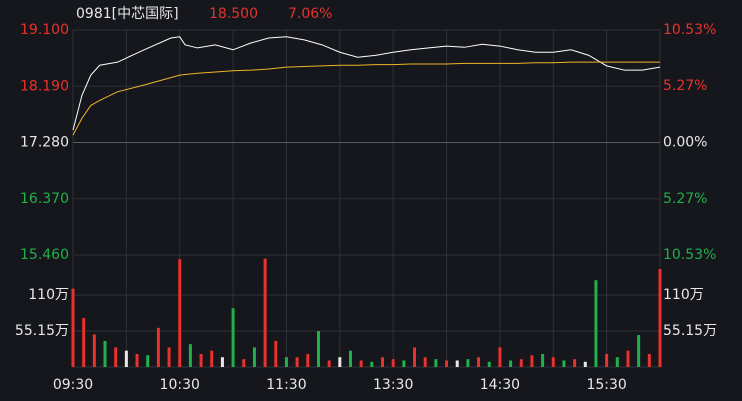 This screenshot has height=401, width=742. Describe the element at coordinates (286, 385) in the screenshot. I see `x-tick-label: 11:30` at that location.